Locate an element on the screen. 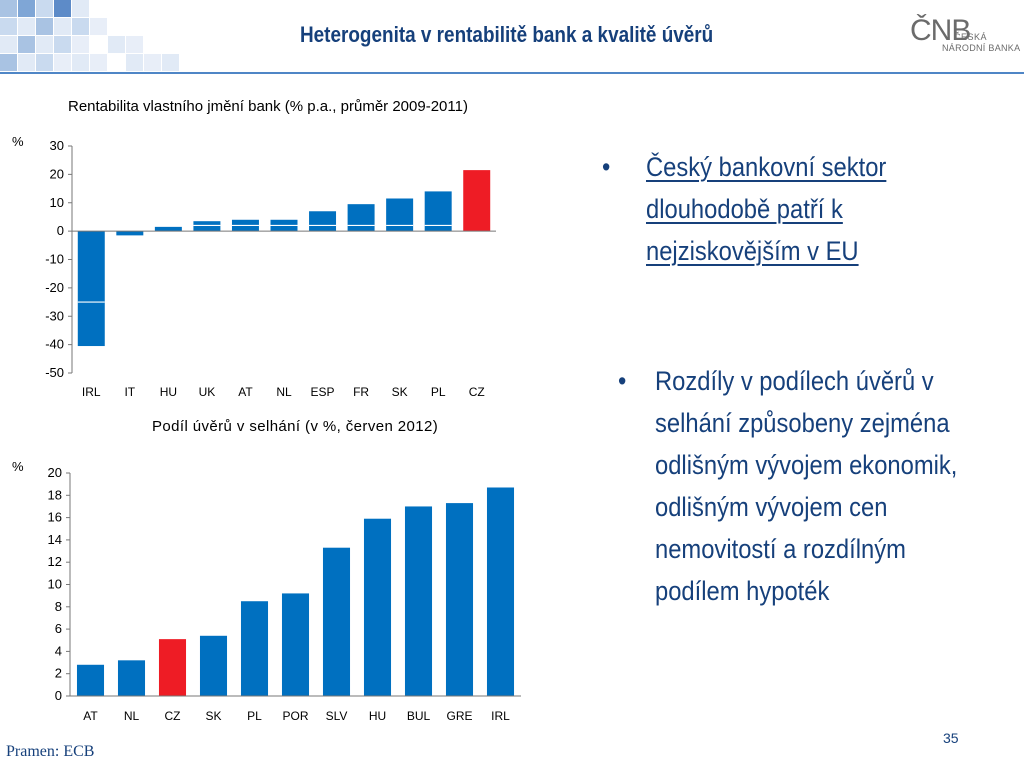 This screenshot has width=1024, height=768. x-tick-label: GRE is located at coordinates (459, 716).